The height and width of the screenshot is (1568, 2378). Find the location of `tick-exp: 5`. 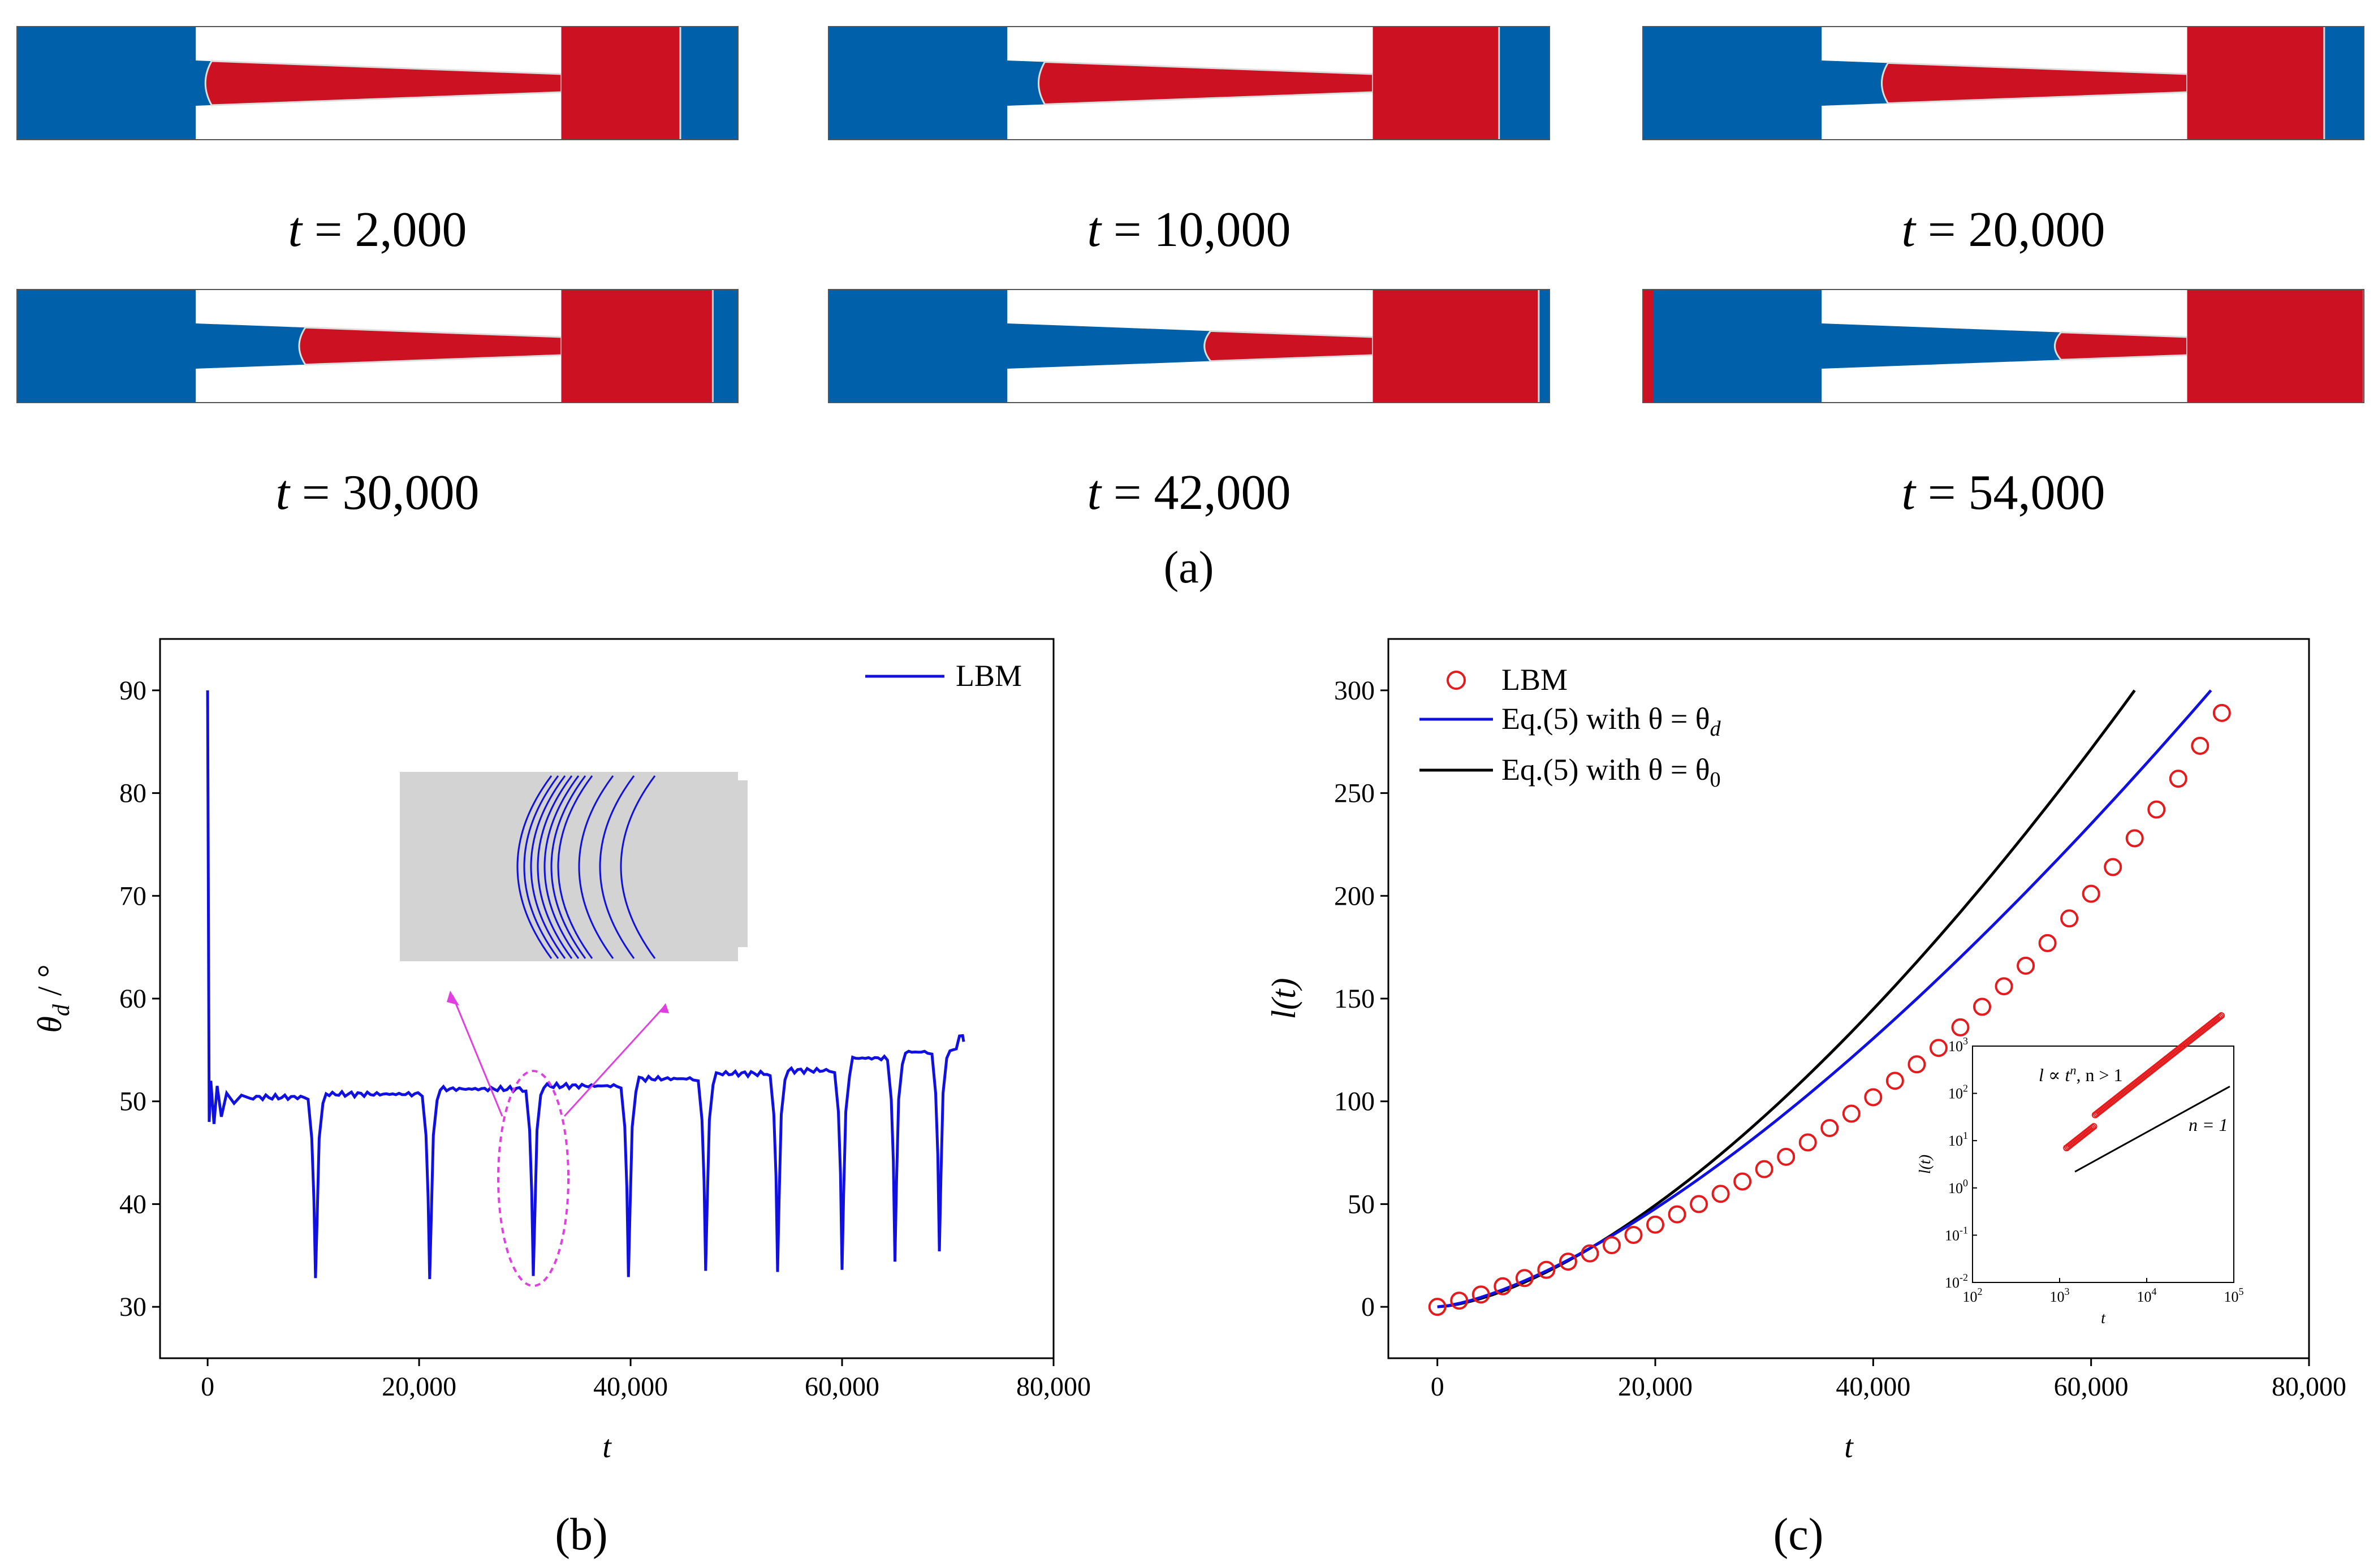

tick-exp: 5 is located at coordinates (2241, 1291).